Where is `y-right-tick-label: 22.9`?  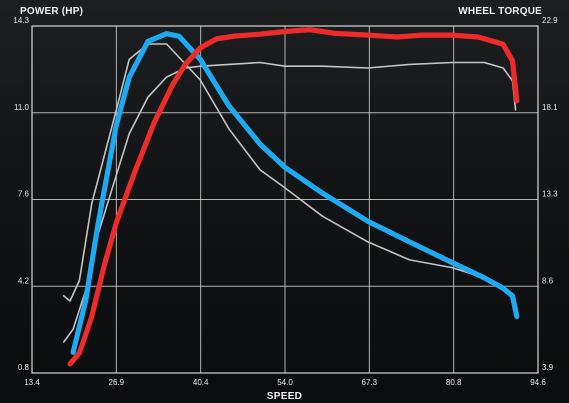 y-right-tick-label: 22.9 is located at coordinates (550, 20).